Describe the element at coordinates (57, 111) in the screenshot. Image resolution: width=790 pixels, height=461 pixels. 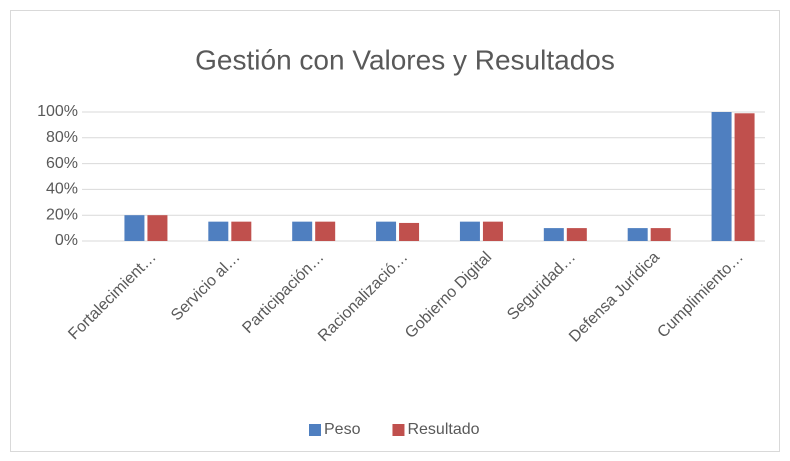
I see `y-tick-label: 100%` at that location.